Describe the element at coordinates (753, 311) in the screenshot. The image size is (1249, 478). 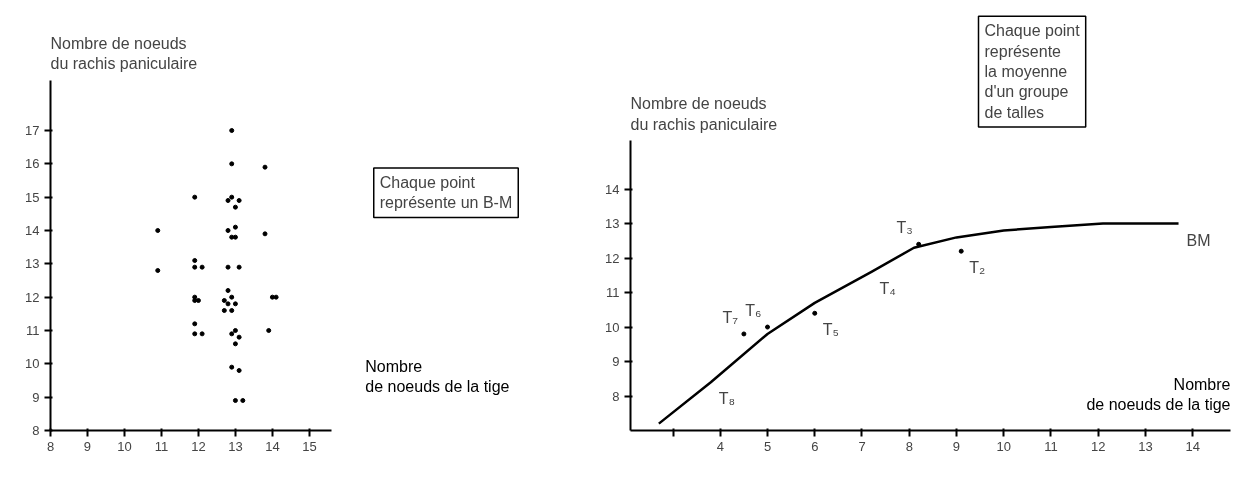
I see `annotation: T₆` at that location.